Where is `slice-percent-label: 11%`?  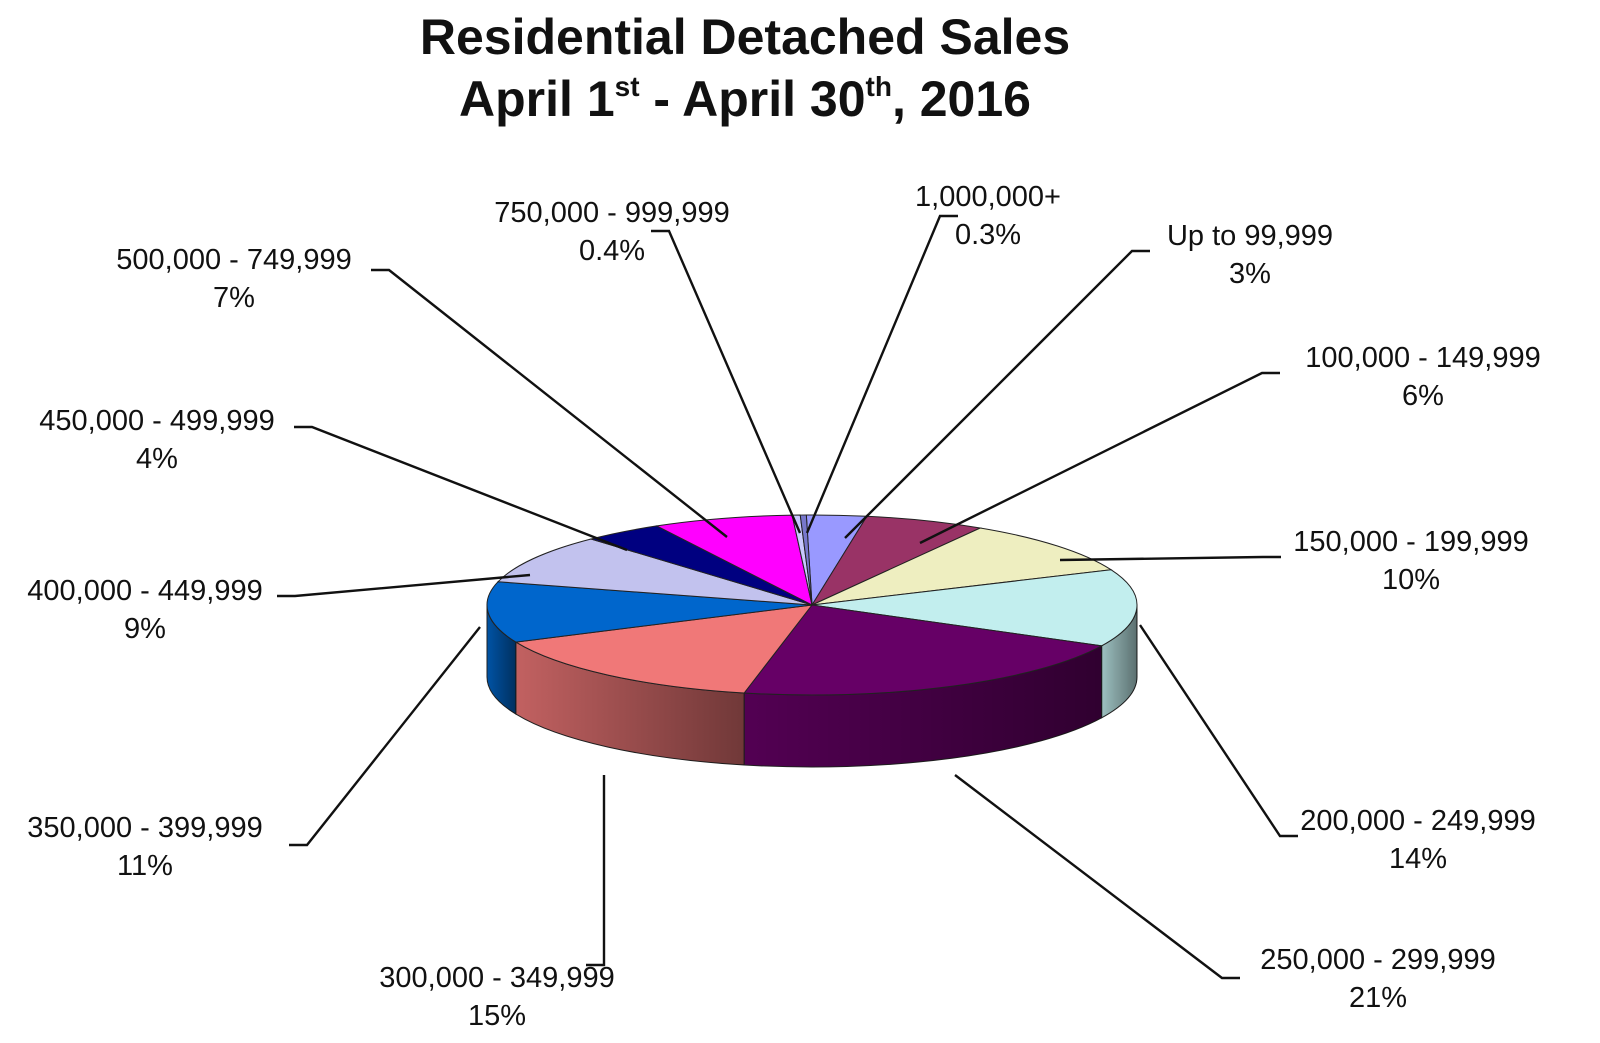
slice-percent-label: 11% is located at coordinates (145, 866).